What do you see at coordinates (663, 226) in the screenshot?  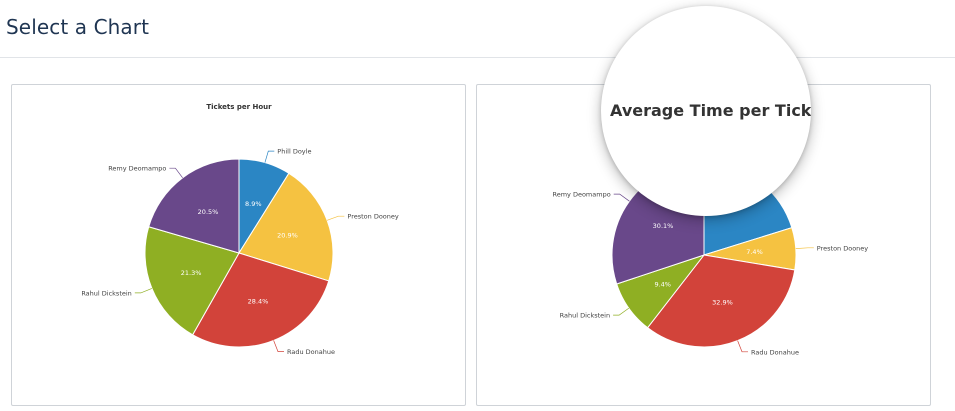 I see `slice-percent-label: 30.1%` at bounding box center [663, 226].